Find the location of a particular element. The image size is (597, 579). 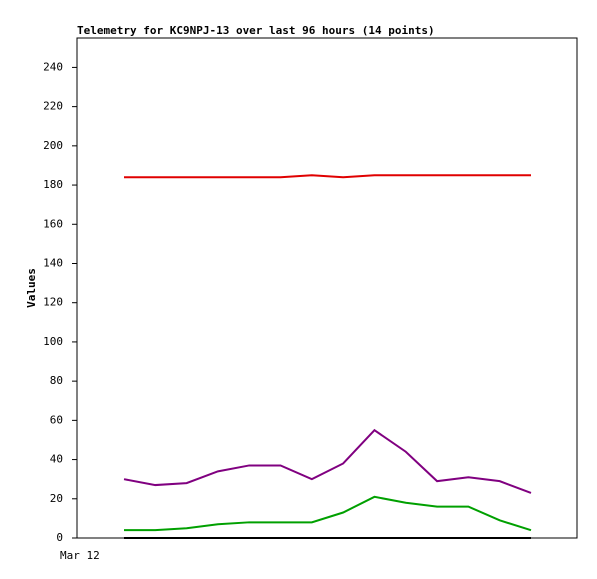

y-tick-label: 220 is located at coordinates (53, 106).